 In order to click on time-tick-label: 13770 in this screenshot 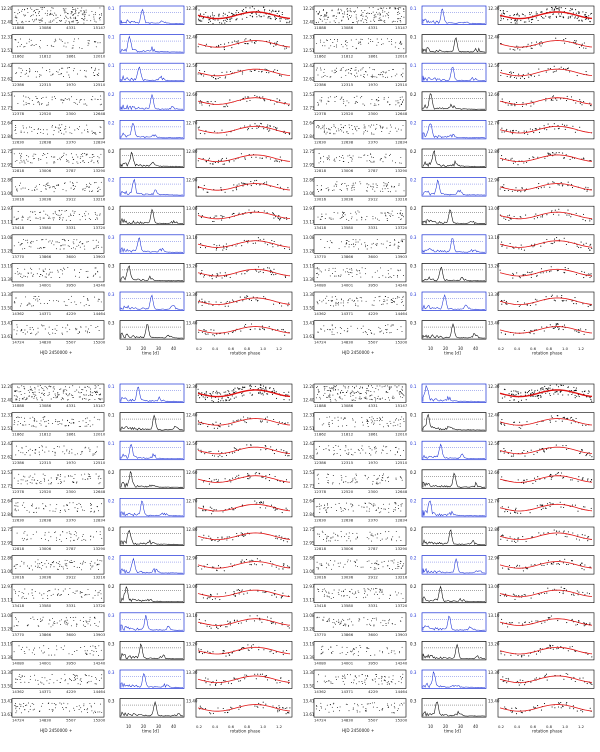, I will do `click(18, 256)`.